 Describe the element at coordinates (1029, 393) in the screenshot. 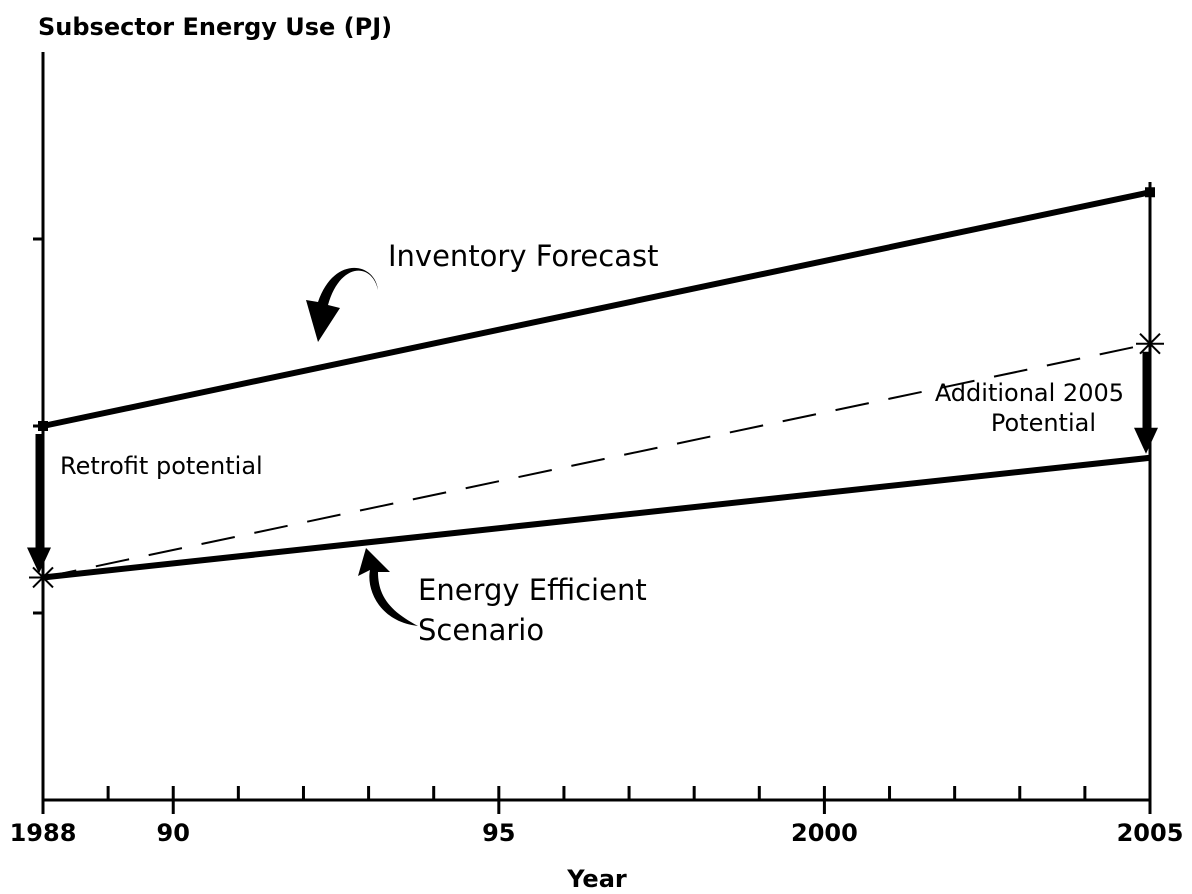

I see `annotation: Additional 2005` at that location.